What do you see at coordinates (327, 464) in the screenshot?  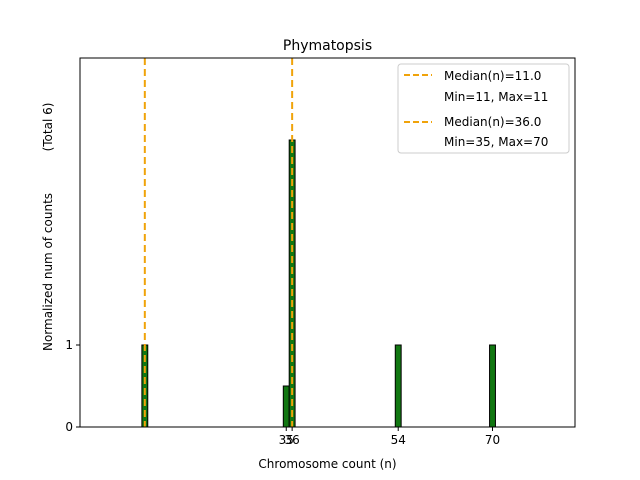 I see `x-axis-label: Chromosome count (n)` at bounding box center [327, 464].